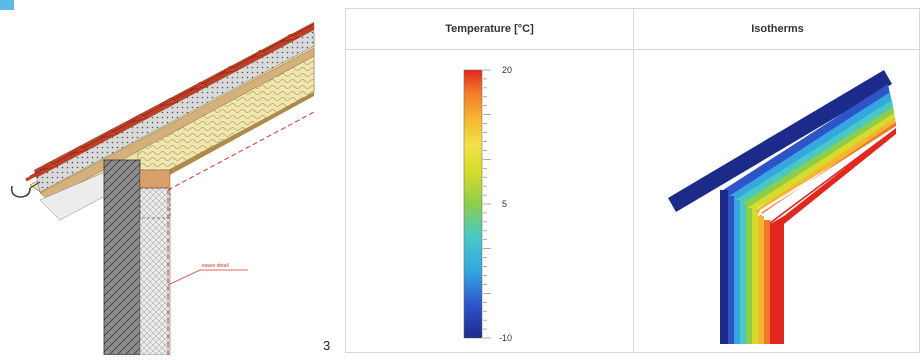  Describe the element at coordinates (155, 179) in the screenshot. I see `wall-plate` at that location.